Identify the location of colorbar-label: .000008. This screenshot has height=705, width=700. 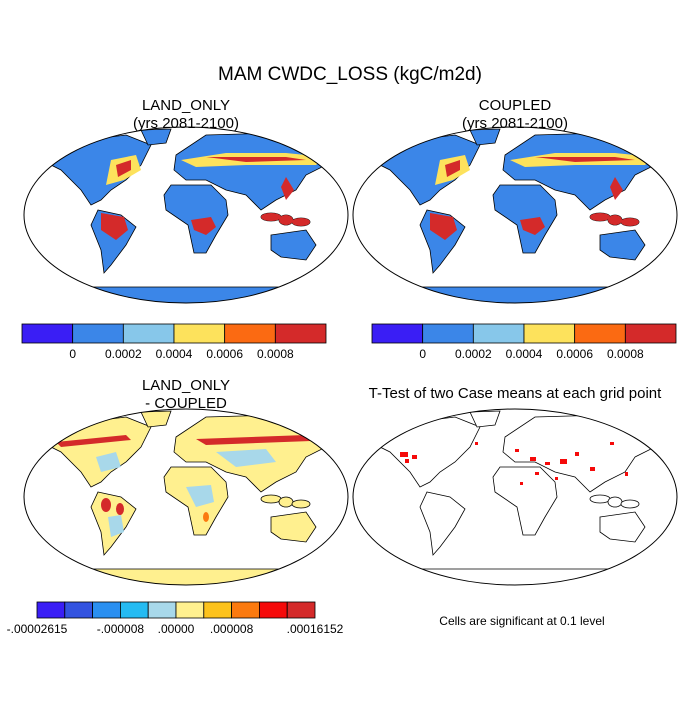
(232, 629).